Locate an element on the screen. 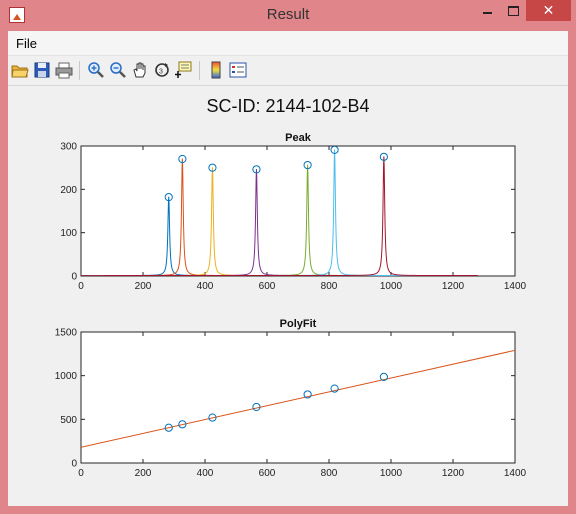 This screenshot has height=514, width=576. open-folder-icon is located at coordinates (20, 70).